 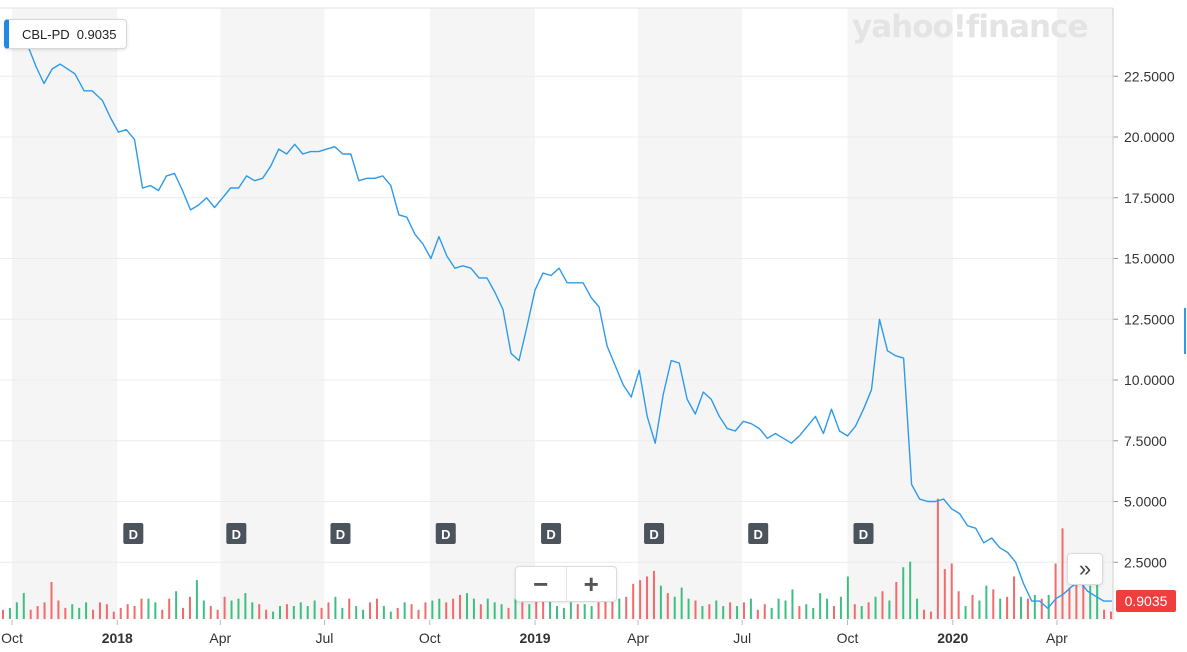 I want to click on y-tick-label: 22.5000, so click(x=1149, y=76).